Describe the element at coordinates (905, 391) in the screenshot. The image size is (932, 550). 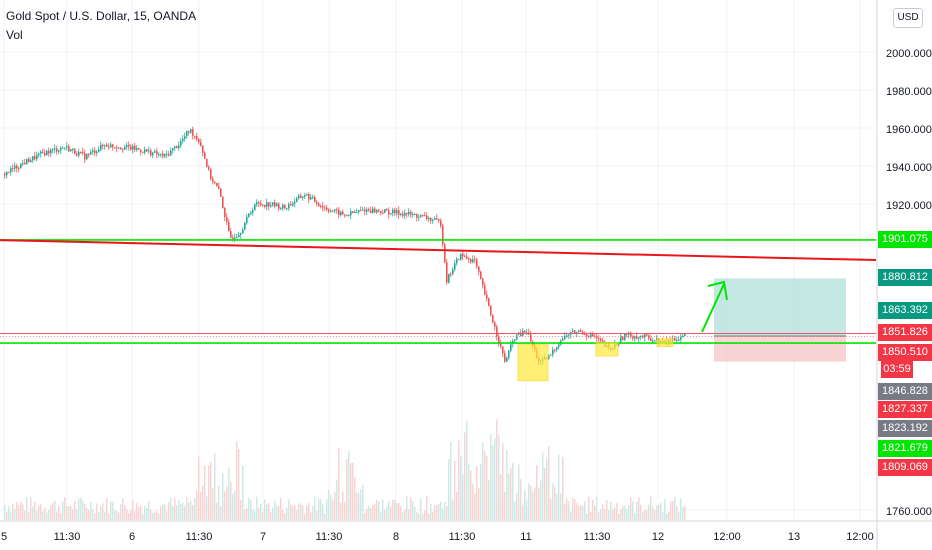
I see `price-label: 1846.828` at that location.